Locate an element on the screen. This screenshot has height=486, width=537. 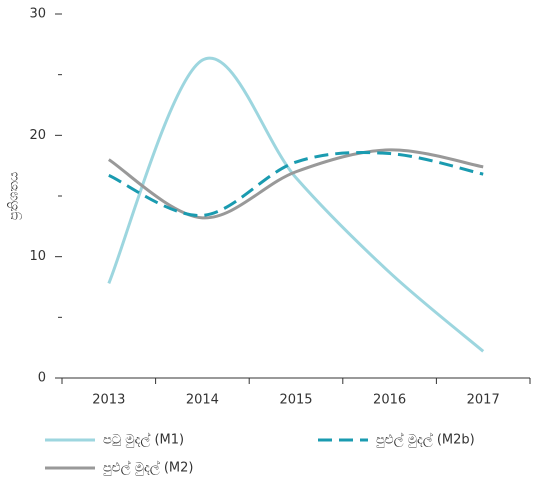
y-axis-label: ප්‍රතිශතය is located at coordinates (14, 196).